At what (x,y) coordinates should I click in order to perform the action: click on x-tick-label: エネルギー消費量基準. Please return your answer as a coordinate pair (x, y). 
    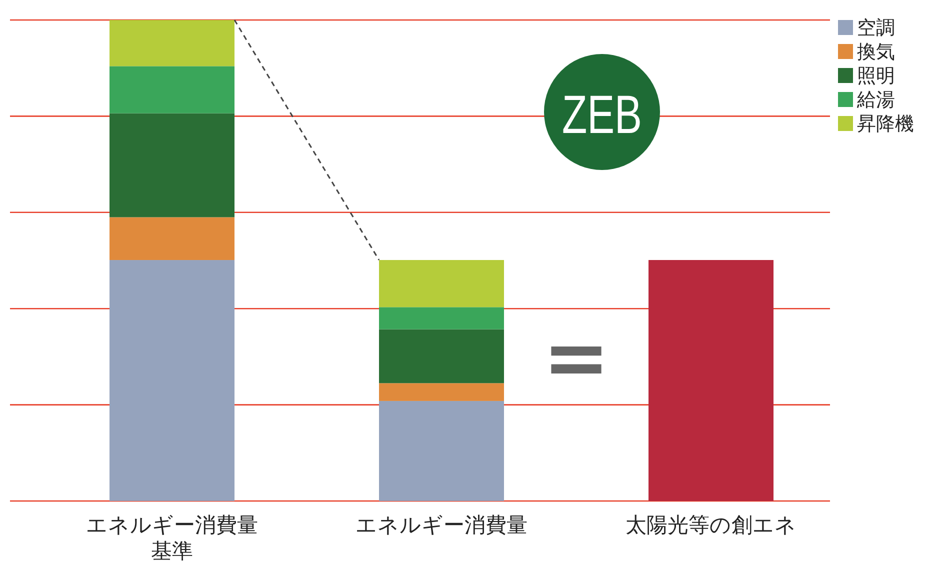
    Looking at the image, I should click on (172, 538).